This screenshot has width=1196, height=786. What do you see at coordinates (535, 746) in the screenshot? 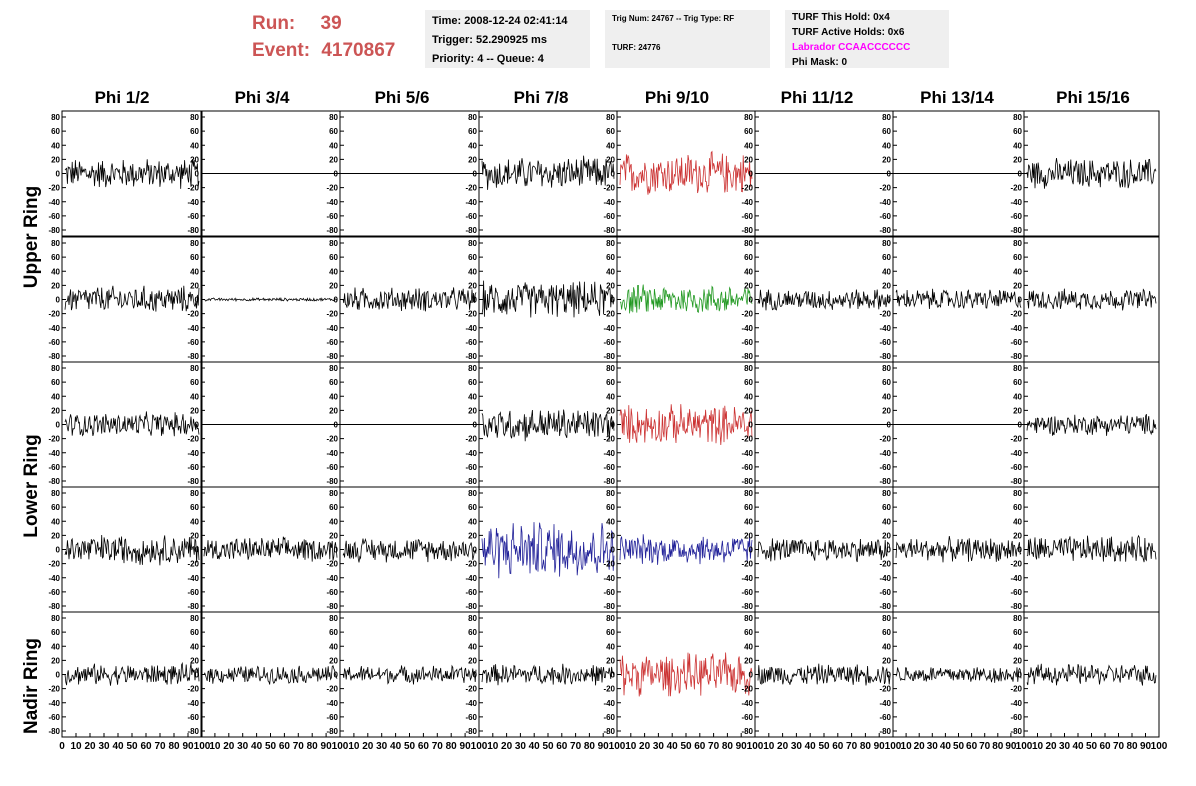
I see `x-tick-label: 40` at bounding box center [535, 746].